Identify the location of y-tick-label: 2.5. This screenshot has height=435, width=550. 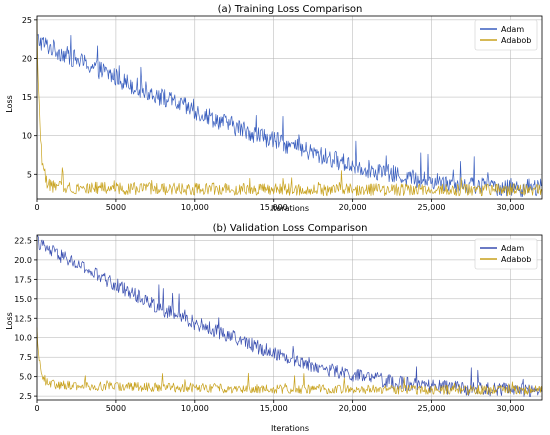
(25, 396).